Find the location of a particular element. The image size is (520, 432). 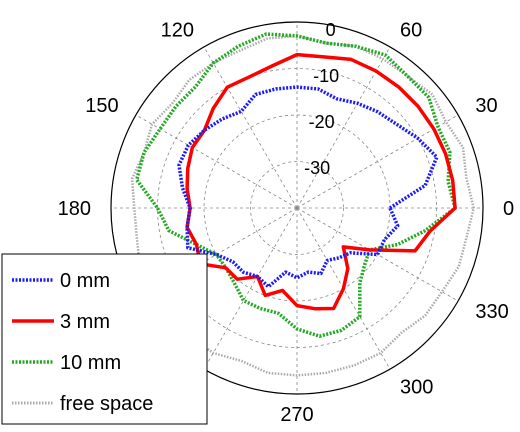

angle-tick-label: 180 is located at coordinates (74, 209).